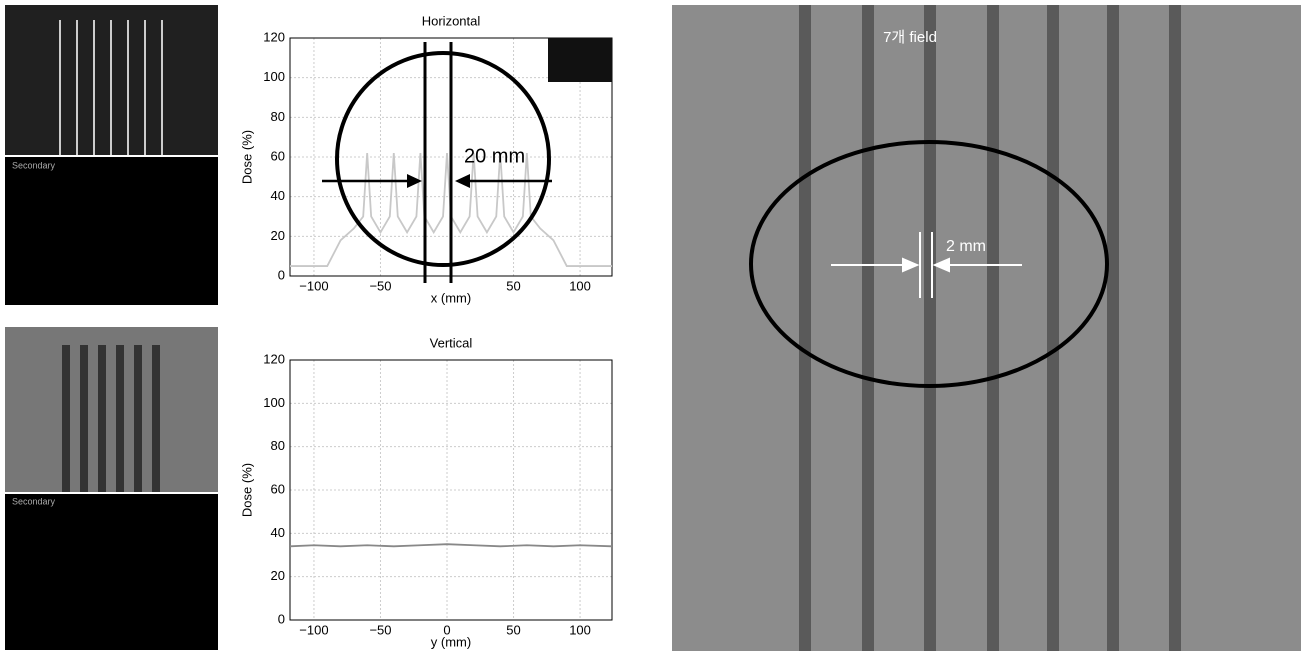 This screenshot has width=1301, height=651. I want to click on chart-annotation: 20 mm, so click(494, 156).